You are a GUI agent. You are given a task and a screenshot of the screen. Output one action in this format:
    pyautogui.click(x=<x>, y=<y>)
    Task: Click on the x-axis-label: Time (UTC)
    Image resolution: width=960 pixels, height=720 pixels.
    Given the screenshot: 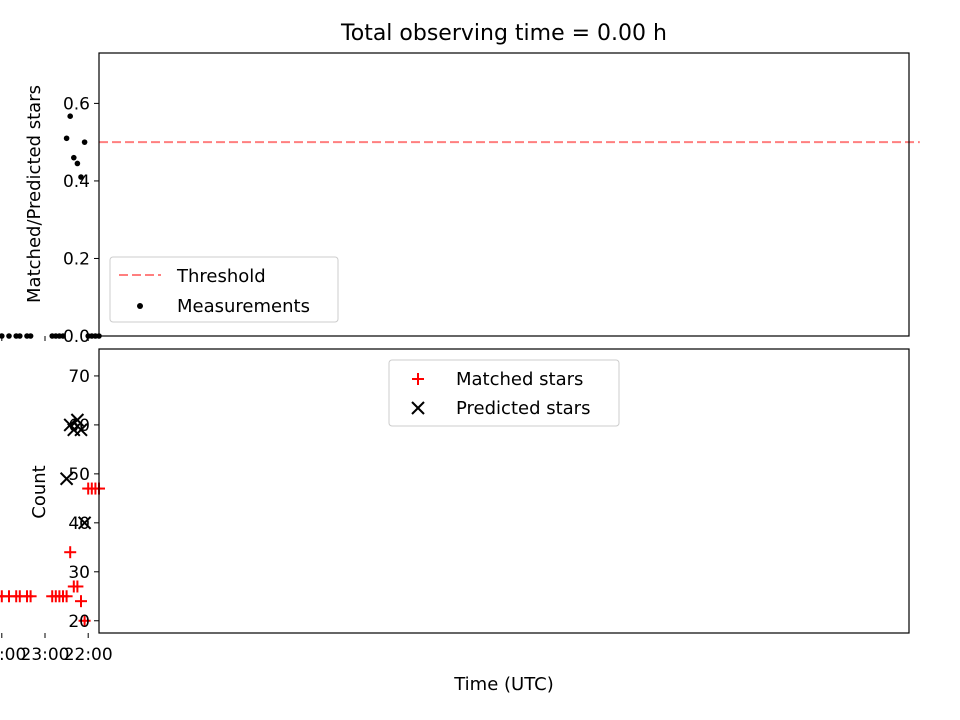 What is the action you would take?
    pyautogui.click(x=503, y=684)
    